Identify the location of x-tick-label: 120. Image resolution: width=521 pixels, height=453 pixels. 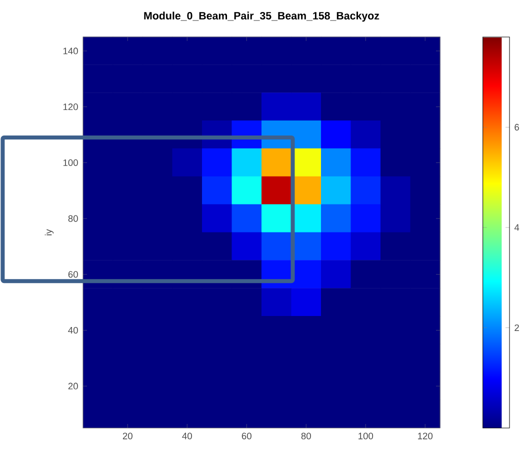
(425, 436).